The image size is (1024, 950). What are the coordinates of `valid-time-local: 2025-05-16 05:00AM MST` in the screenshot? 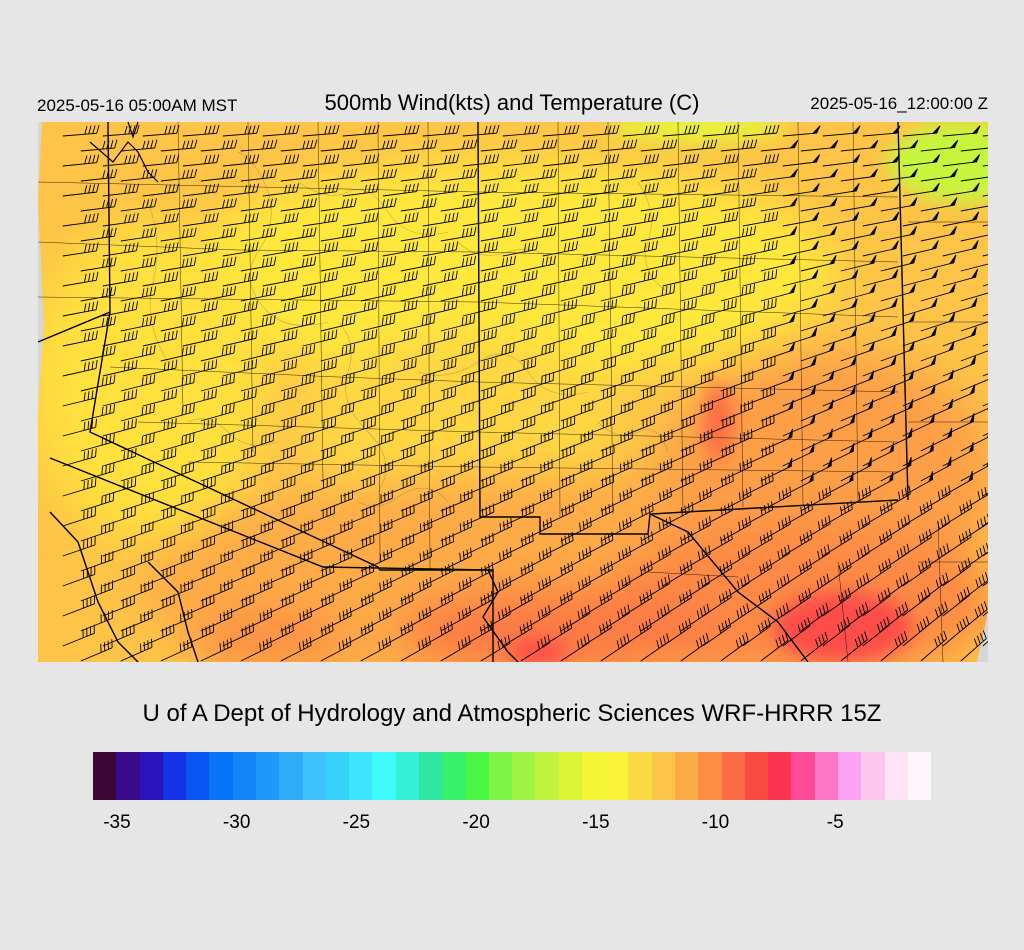 It's located at (137, 105).